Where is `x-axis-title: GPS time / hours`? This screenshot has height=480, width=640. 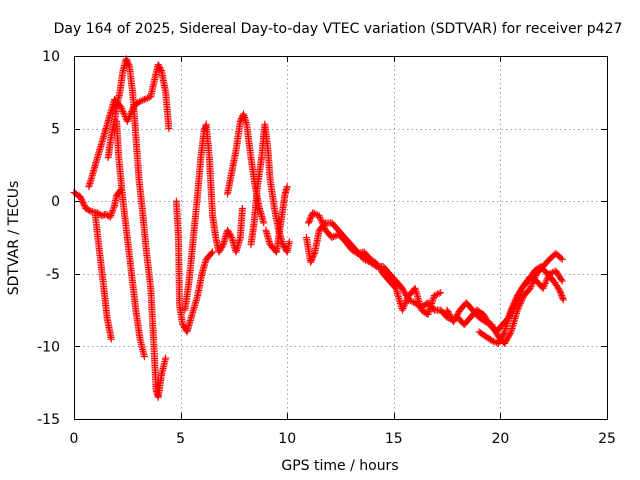 x-axis-title: GPS time / hours is located at coordinates (339, 466).